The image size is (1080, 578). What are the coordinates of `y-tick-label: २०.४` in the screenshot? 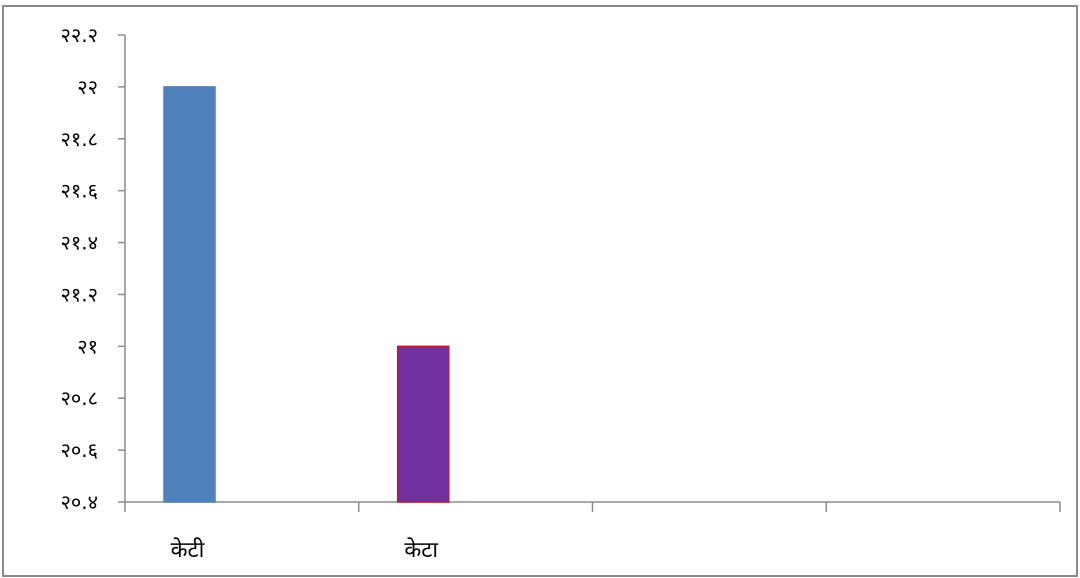 It's located at (79, 502).